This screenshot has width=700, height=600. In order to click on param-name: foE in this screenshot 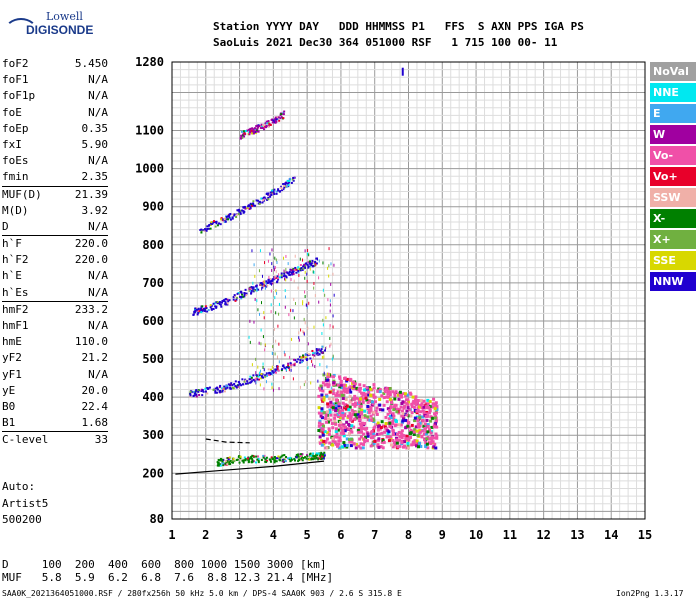, I will do `click(12, 112)`.